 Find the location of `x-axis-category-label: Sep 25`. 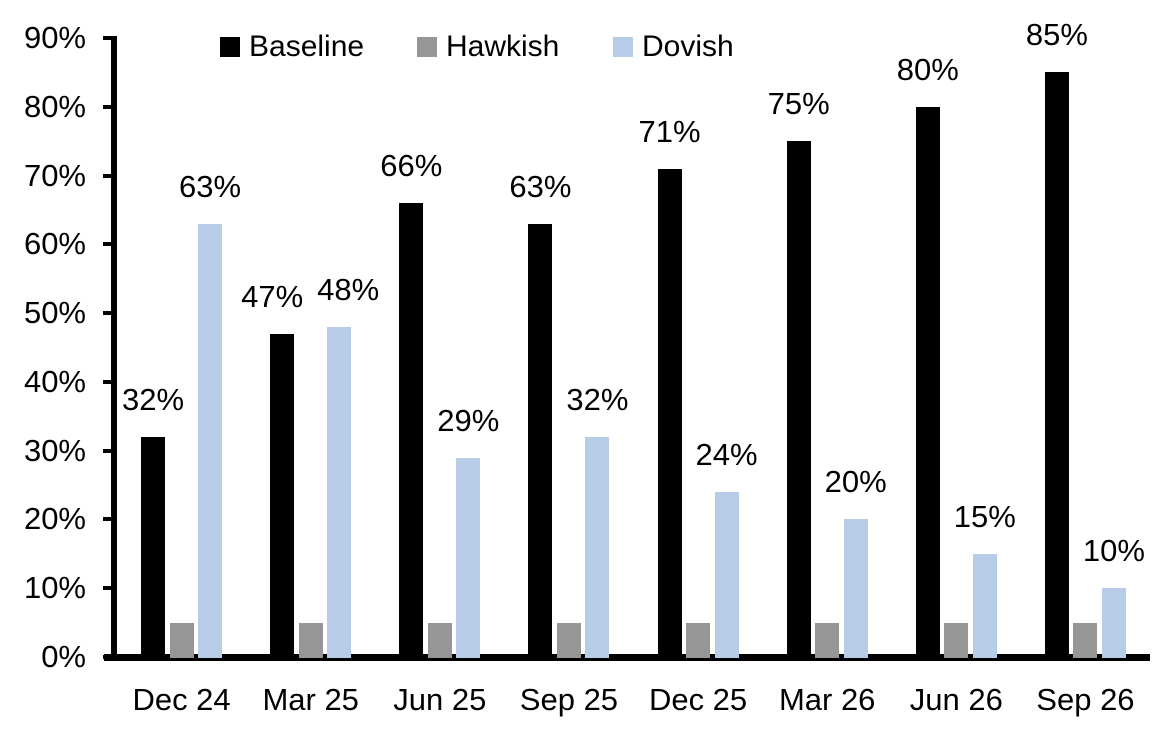

x-axis-category-label: Sep 25 is located at coordinates (569, 699).